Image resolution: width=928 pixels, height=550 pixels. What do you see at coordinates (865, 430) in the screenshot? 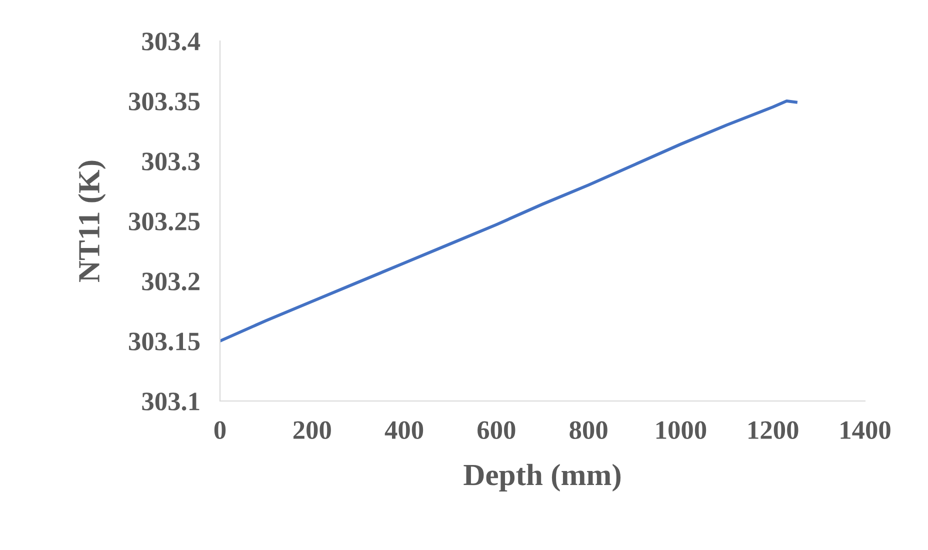
I see `x-tick-label: 1400` at bounding box center [865, 430].